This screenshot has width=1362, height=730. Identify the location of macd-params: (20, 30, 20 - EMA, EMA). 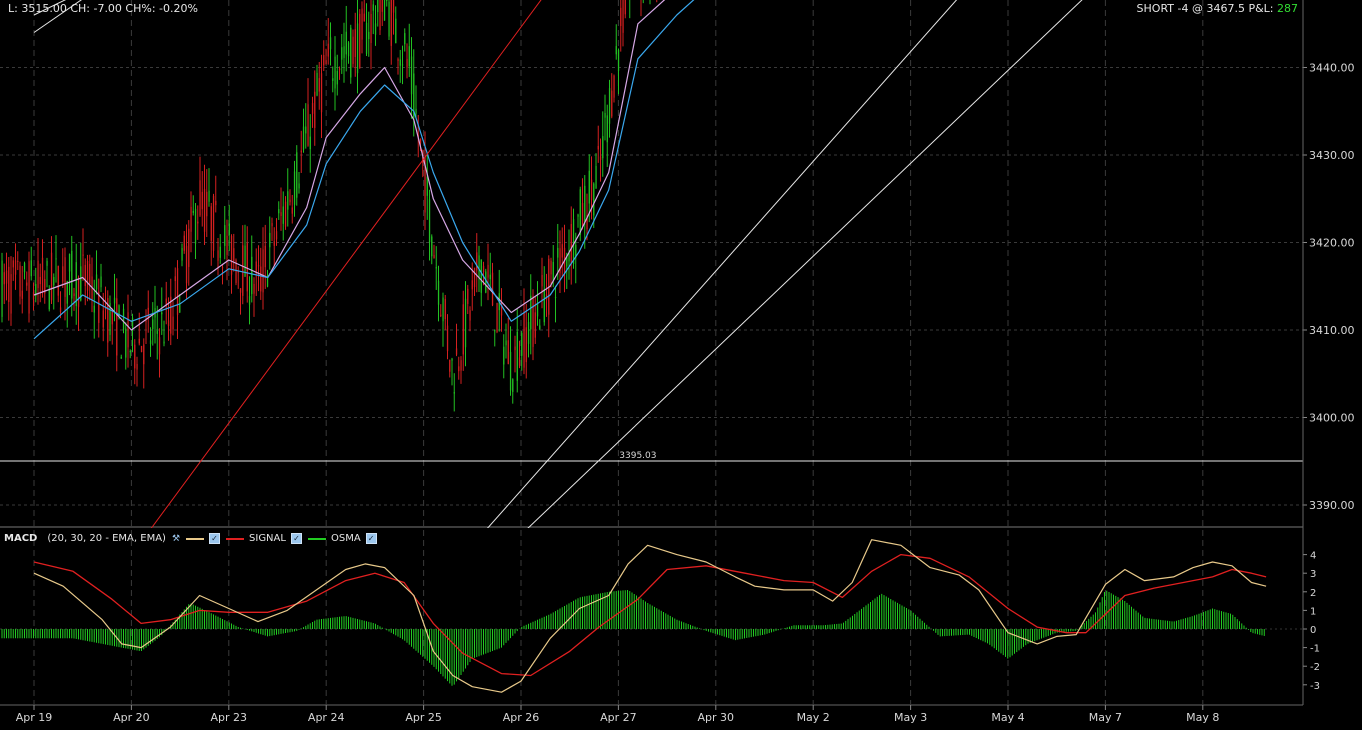
(106, 538).